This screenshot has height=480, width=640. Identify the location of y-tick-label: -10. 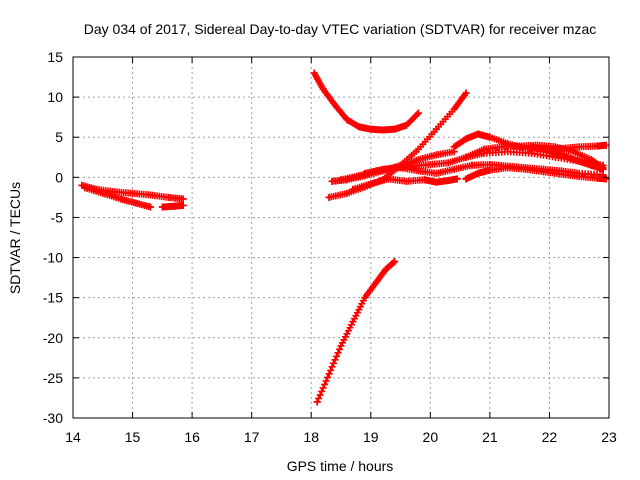
(53, 258).